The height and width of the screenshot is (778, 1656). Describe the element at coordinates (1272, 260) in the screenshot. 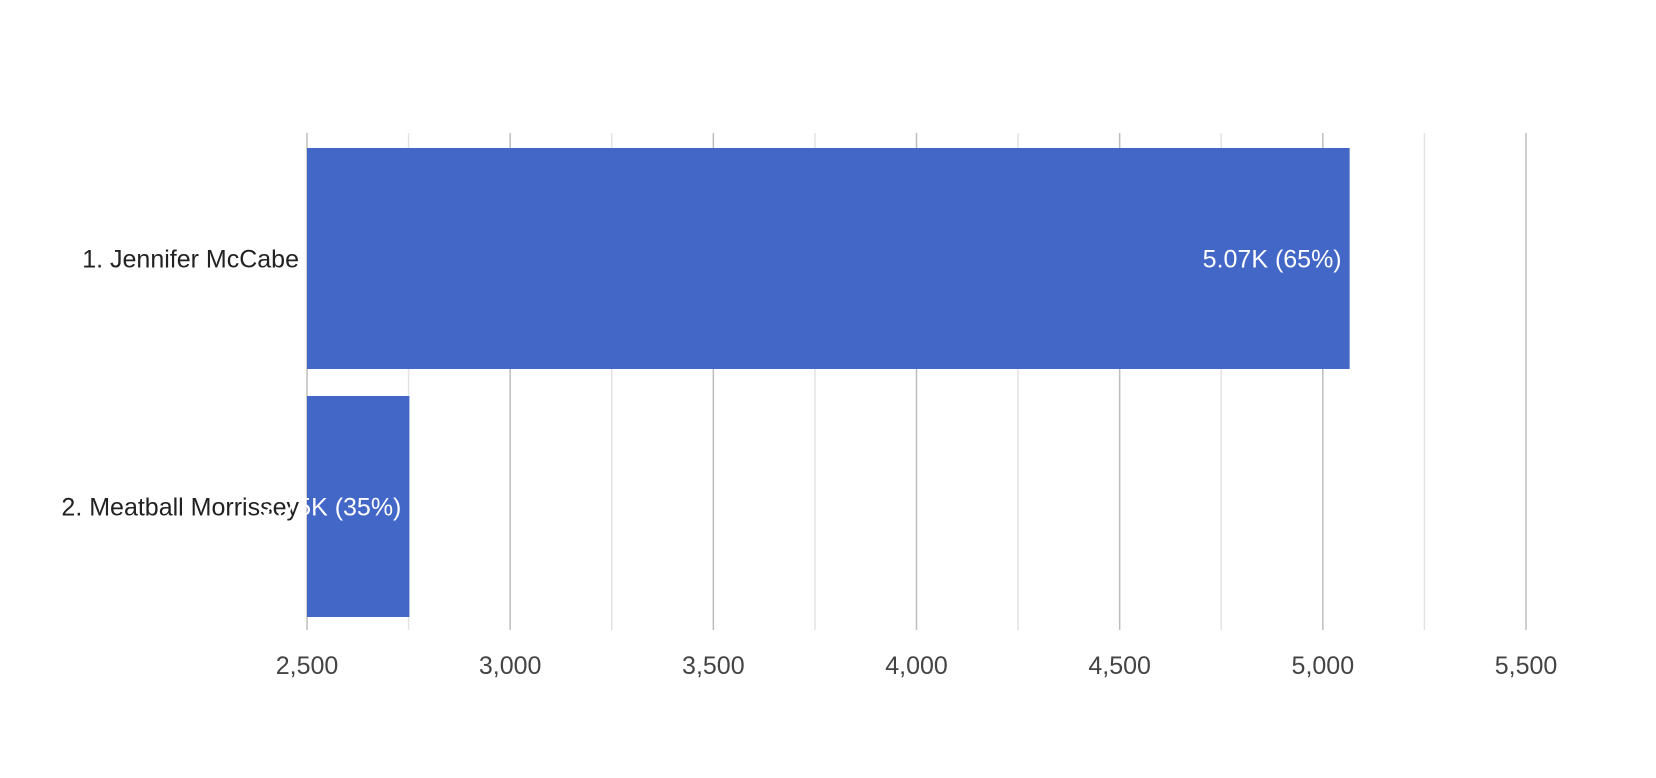

I see `data-label: 5.07K (65%)` at that location.